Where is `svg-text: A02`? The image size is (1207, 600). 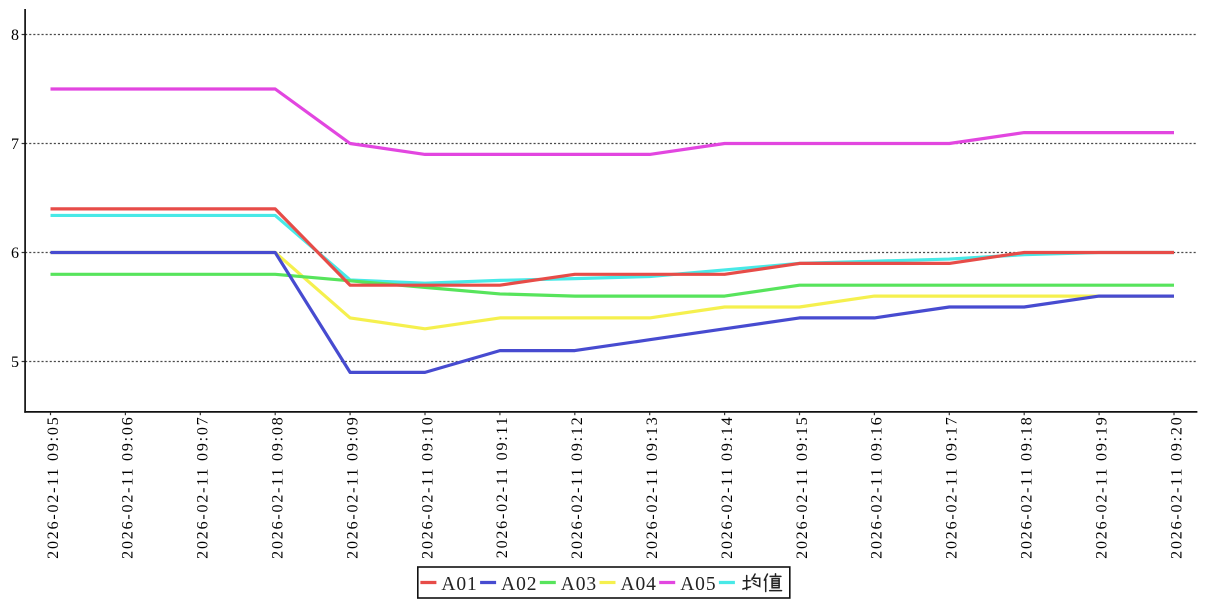
svg-text: A02 is located at coordinates (519, 584).